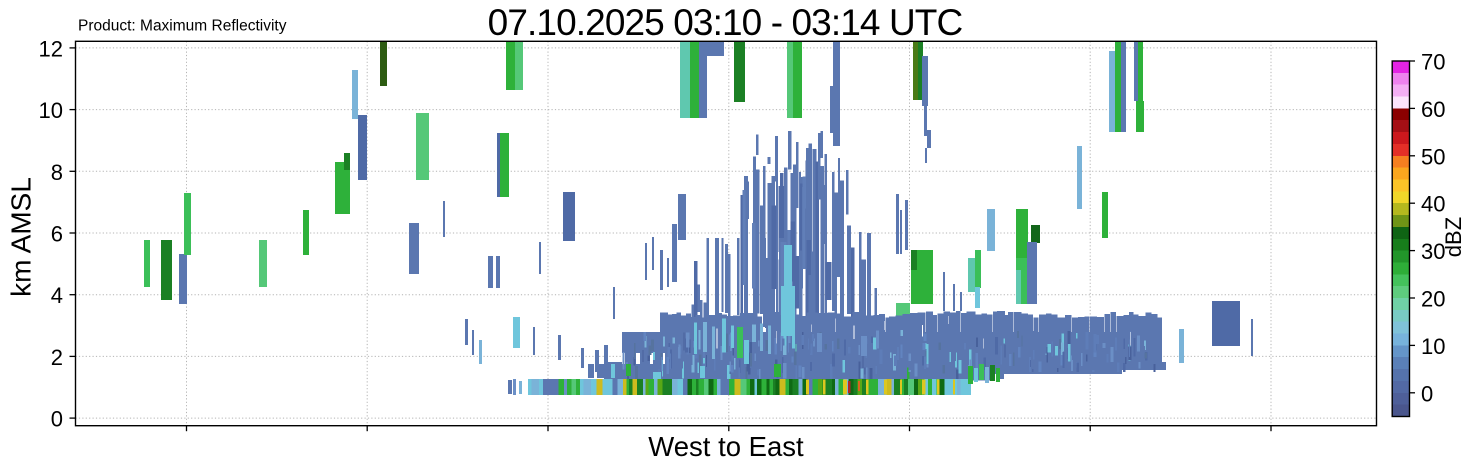 The image size is (1482, 470). Describe the element at coordinates (1433, 156) in the screenshot. I see `svg-text: 50` at that location.